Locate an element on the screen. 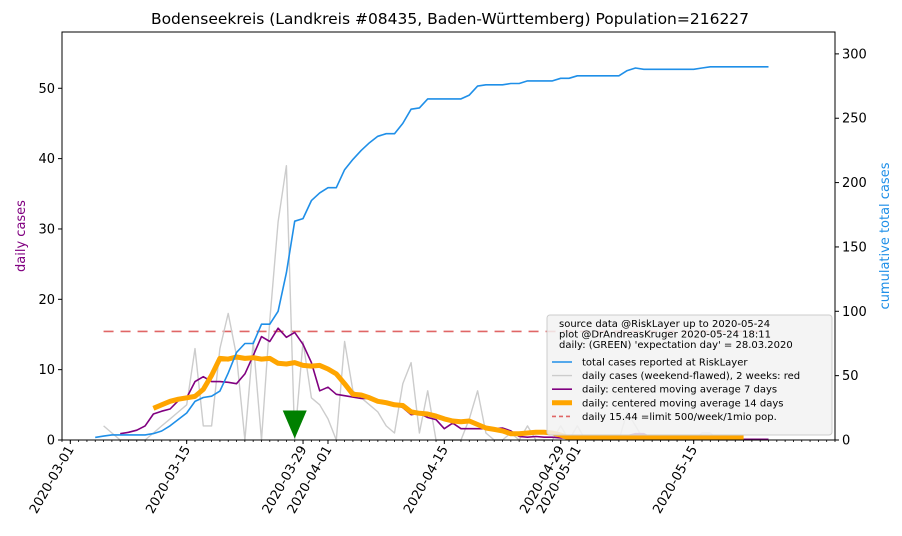  legend-label: daily: centered moving average 7 days is located at coordinates (679, 390).